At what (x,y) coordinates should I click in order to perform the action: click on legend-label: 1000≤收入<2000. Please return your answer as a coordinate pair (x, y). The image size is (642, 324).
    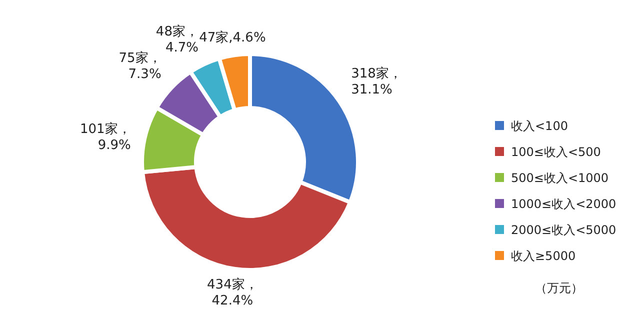
    Looking at the image, I should click on (563, 204).